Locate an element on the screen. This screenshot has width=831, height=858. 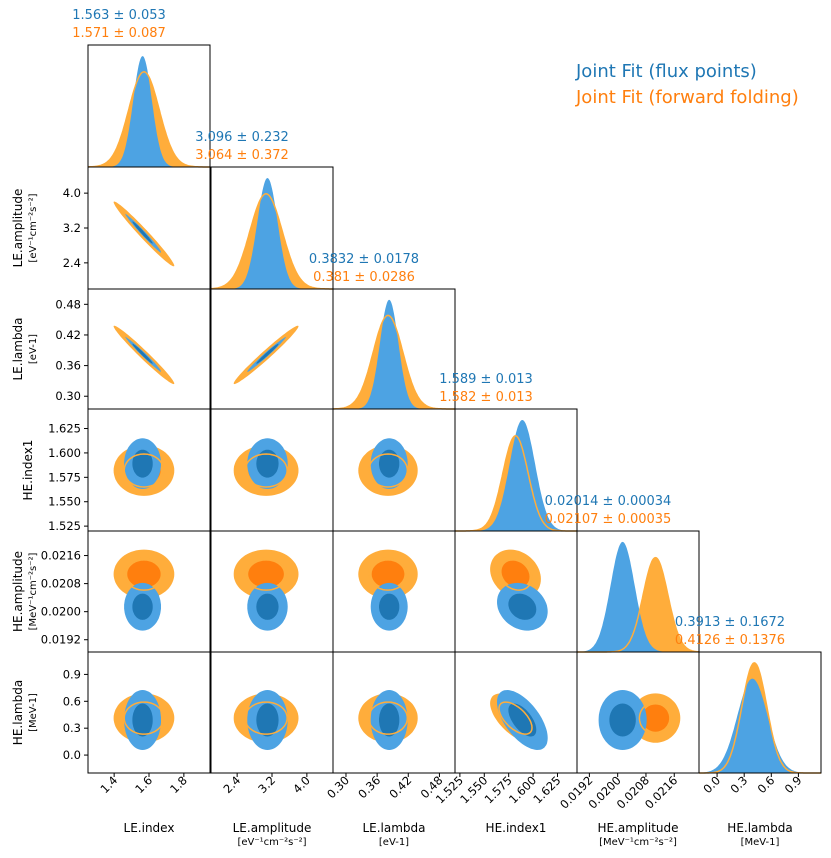
pair-panel-LE.amplitude-vs-HE.index1 is located at coordinates (272, 470).